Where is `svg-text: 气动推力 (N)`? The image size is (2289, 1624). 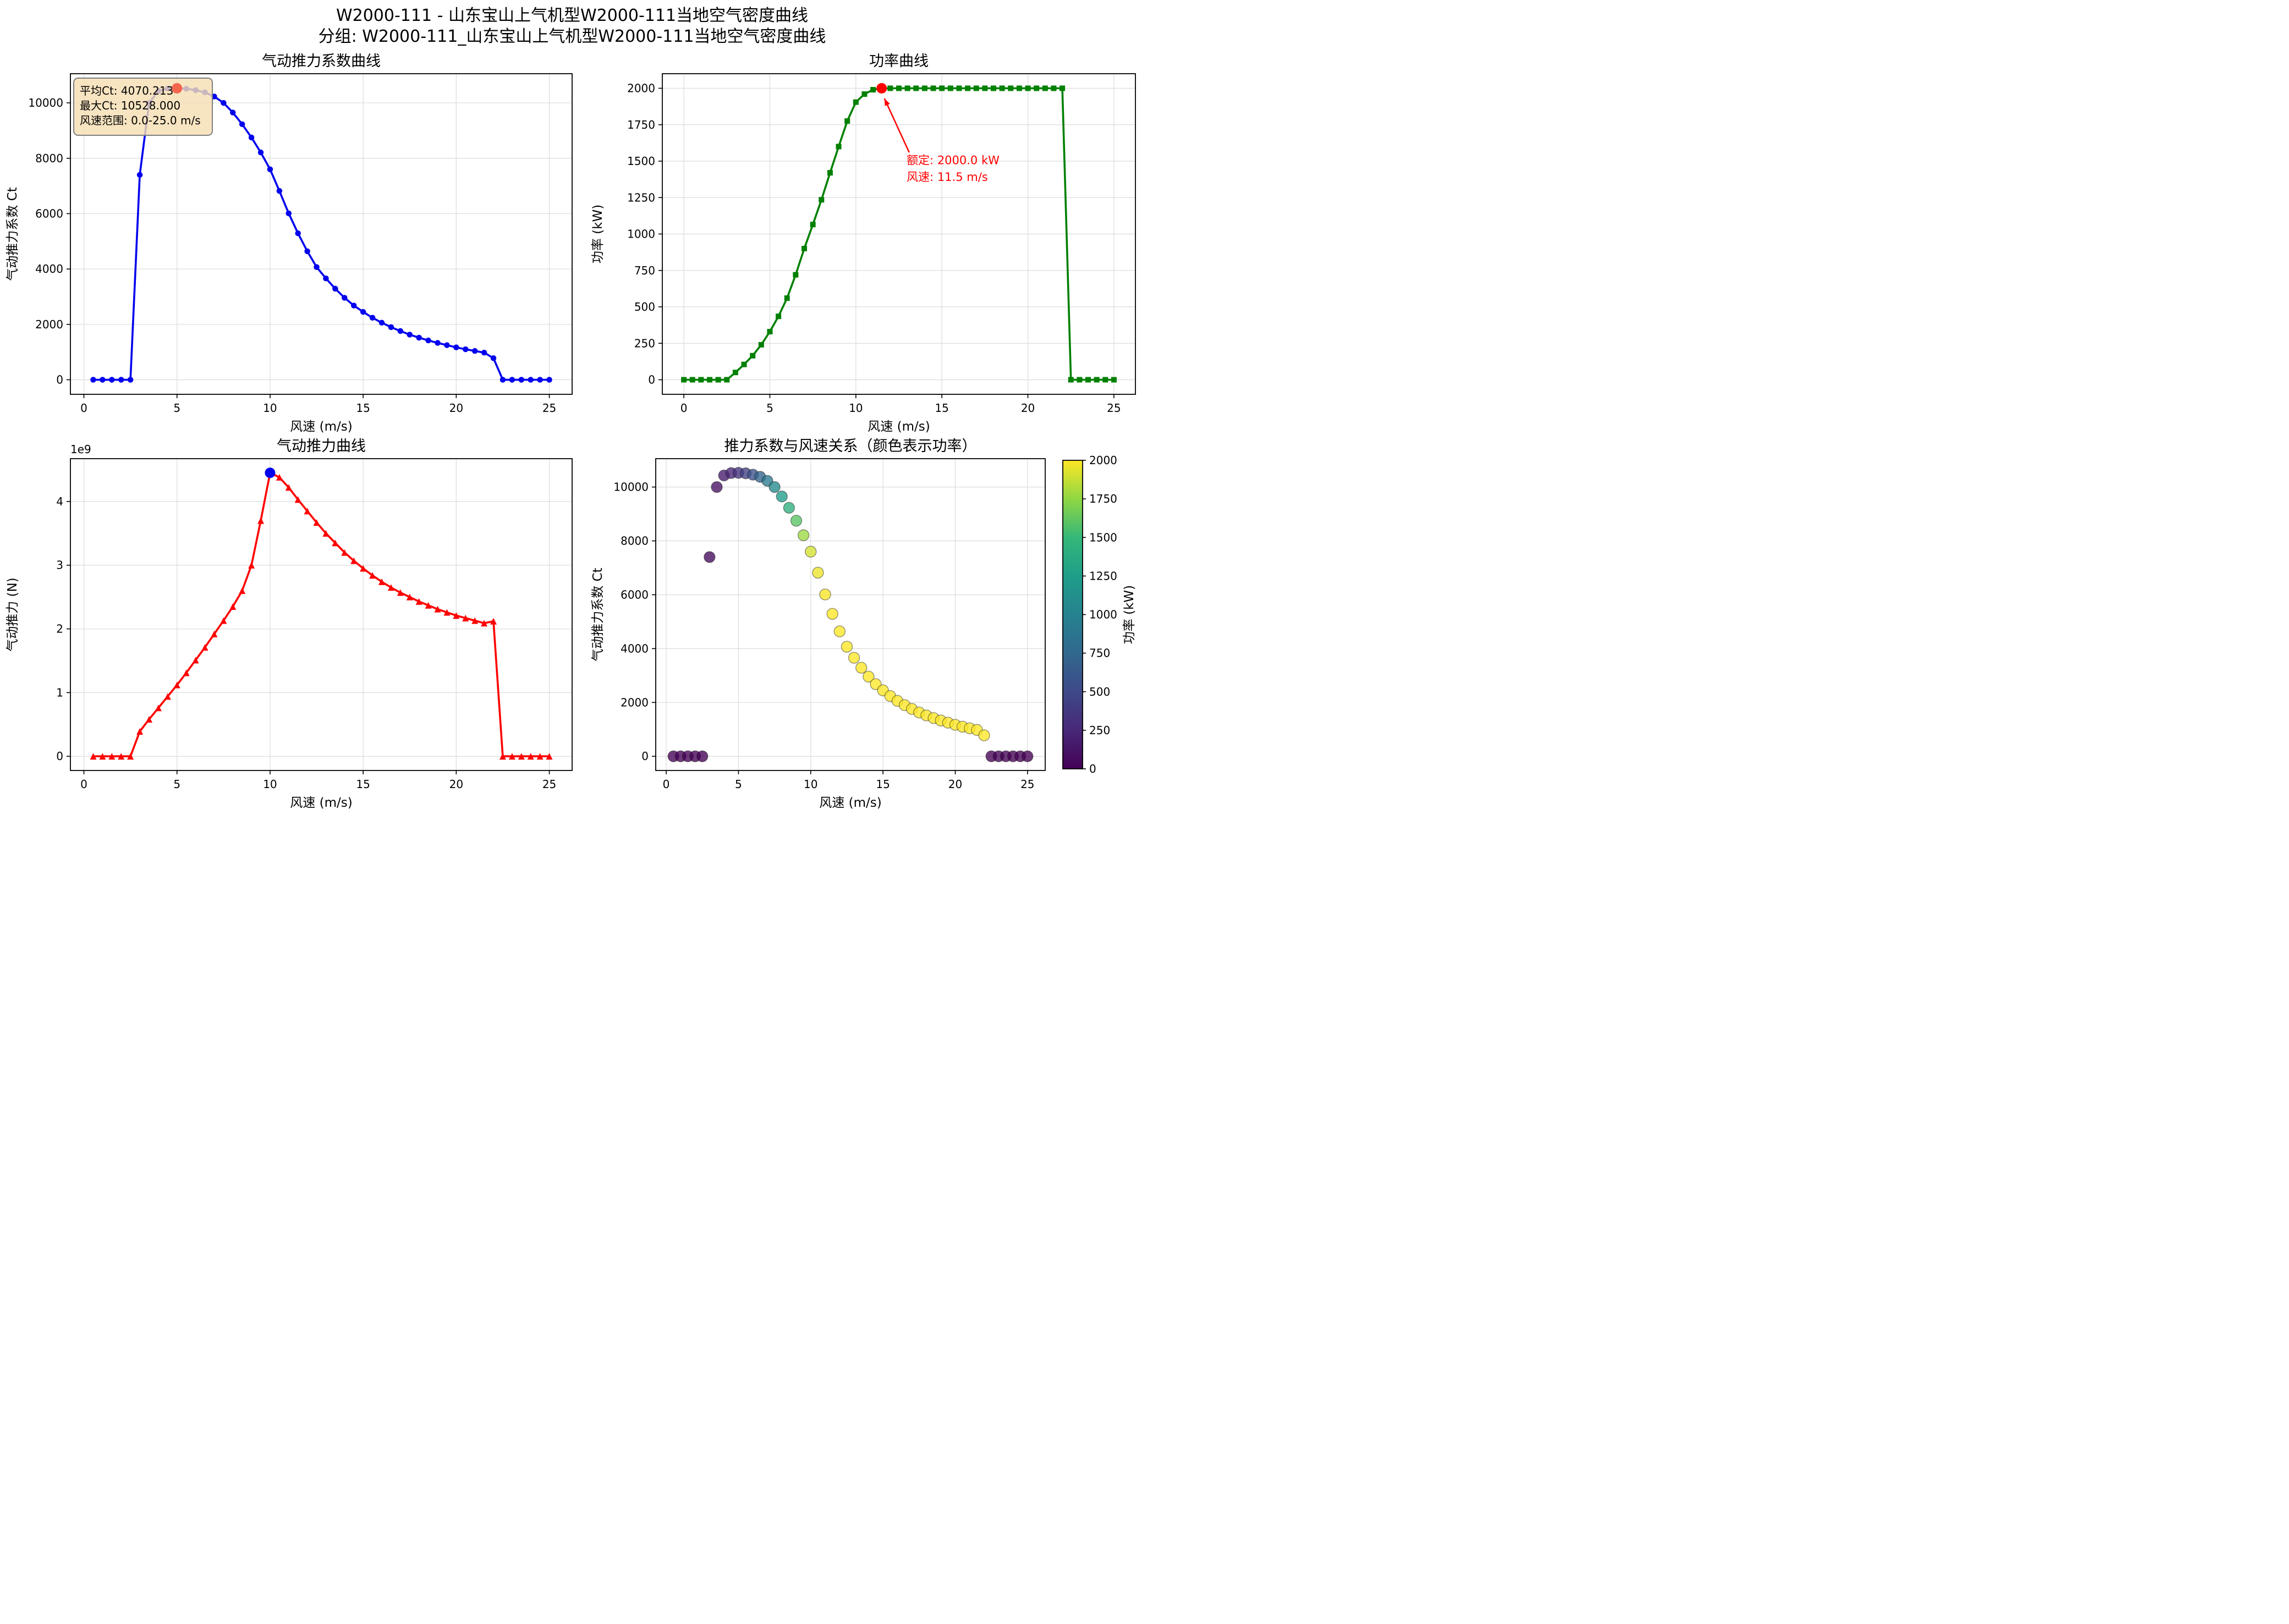
svg-text: 气动推力 (N) is located at coordinates (13, 614).